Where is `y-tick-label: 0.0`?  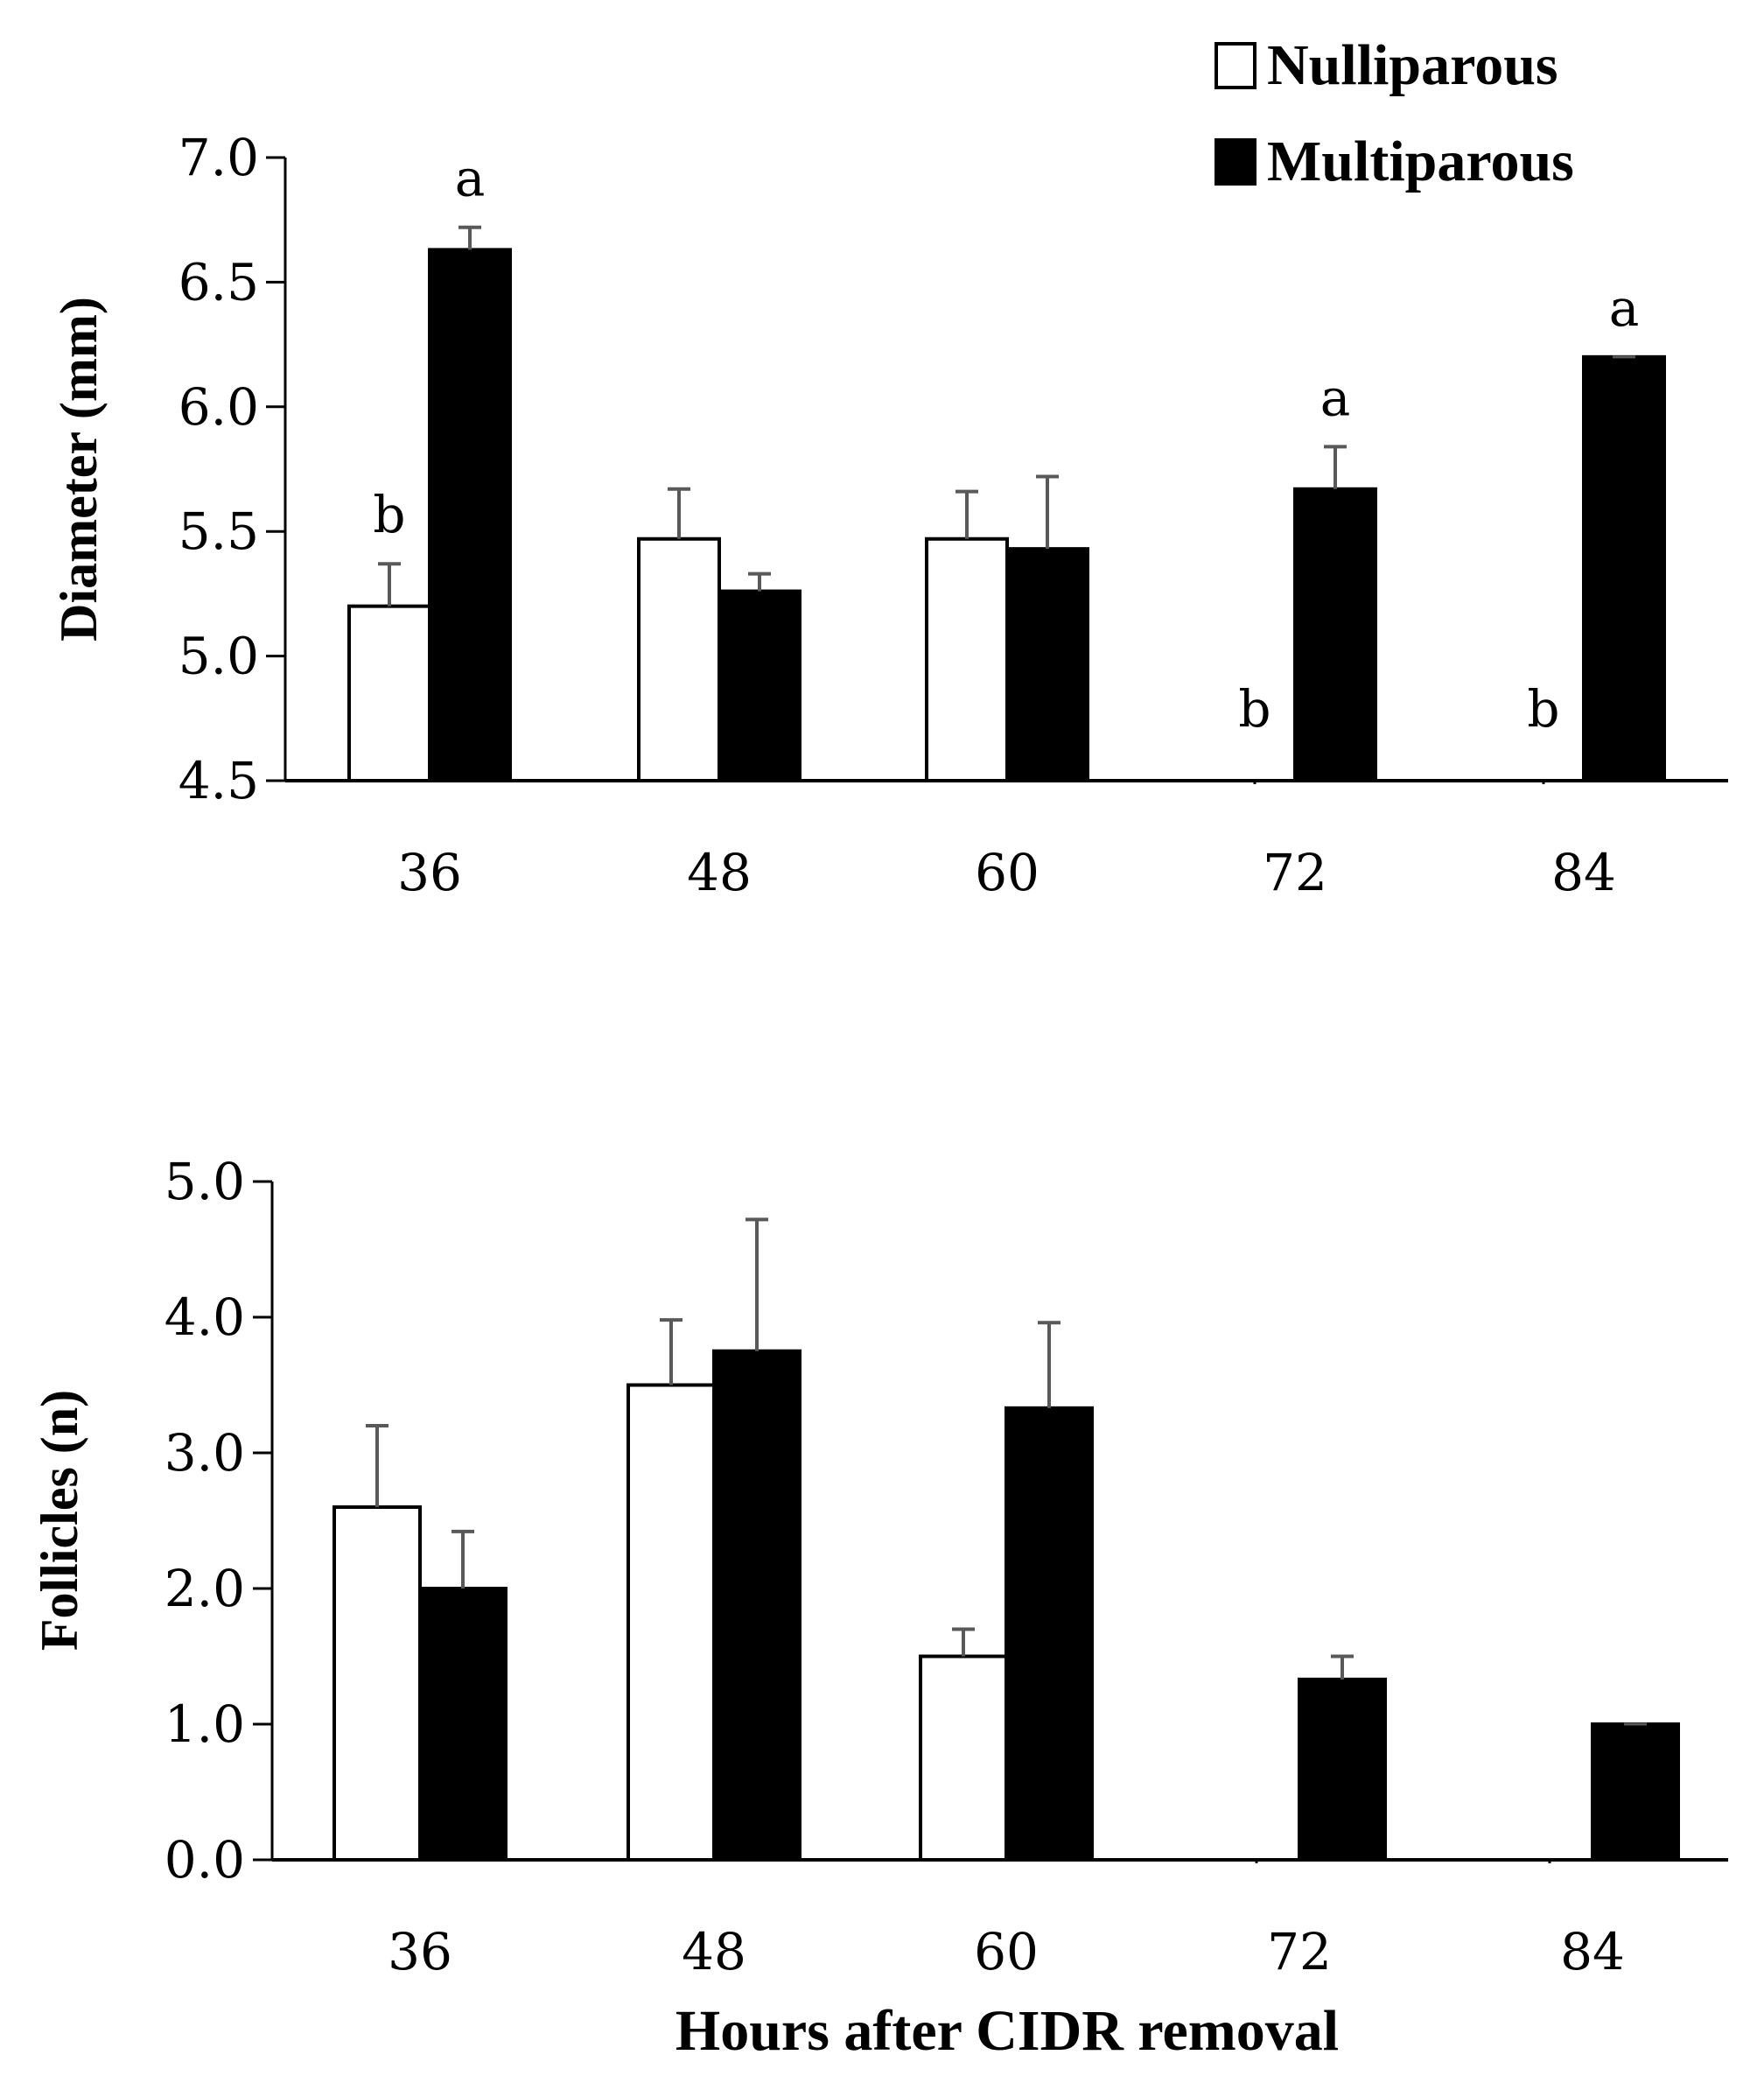
y-tick-label: 0.0 is located at coordinates (204, 1860).